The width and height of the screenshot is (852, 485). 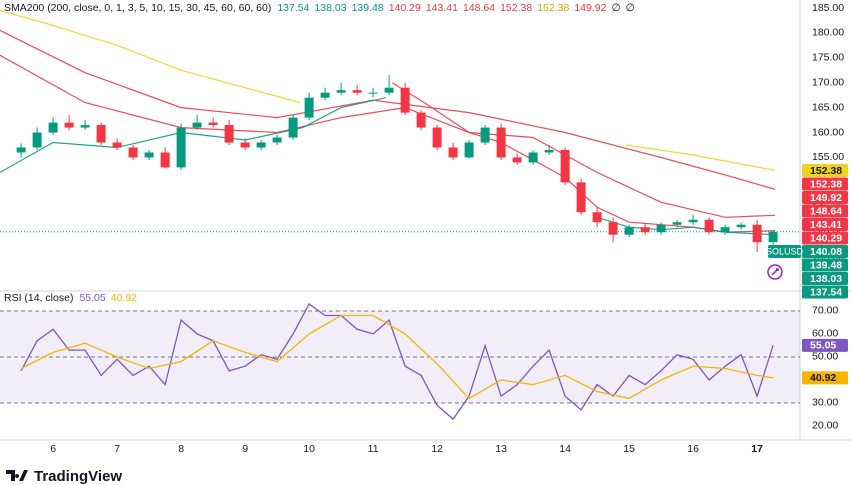 I want to click on legend-value: 140.29, so click(x=405, y=8).